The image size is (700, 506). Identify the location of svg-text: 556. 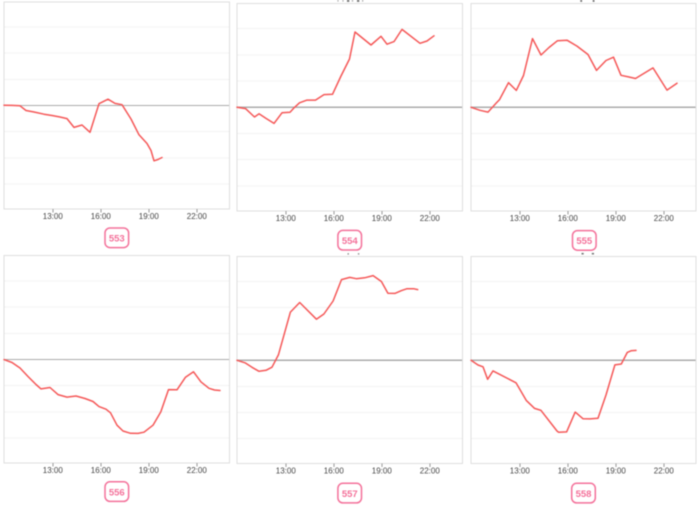
(117, 492).